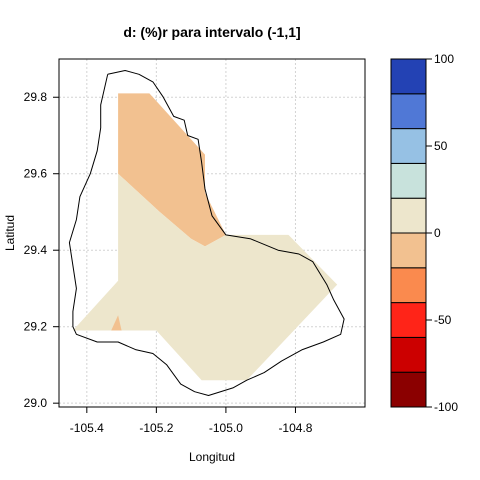 The image size is (480, 480). Describe the element at coordinates (441, 146) in the screenshot. I see `colorbar-tick-label: 50` at that location.